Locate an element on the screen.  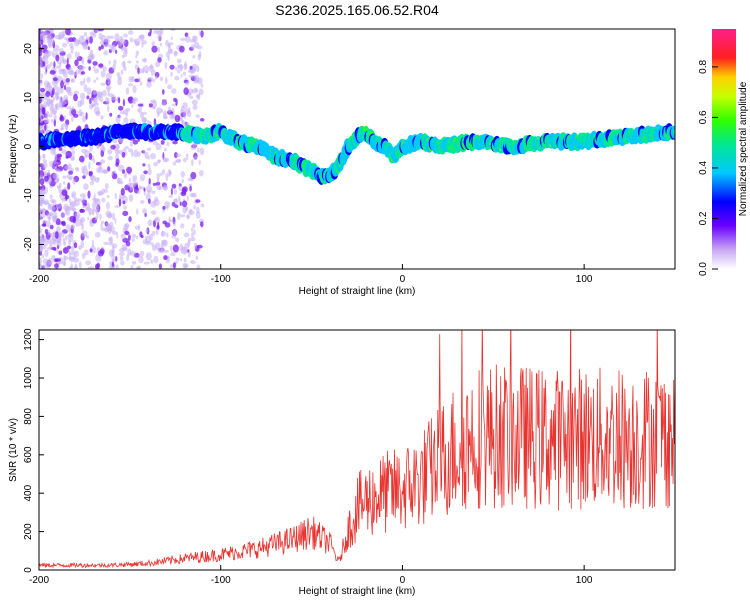
snr-x-tick-label: -200 is located at coordinates (39, 580).